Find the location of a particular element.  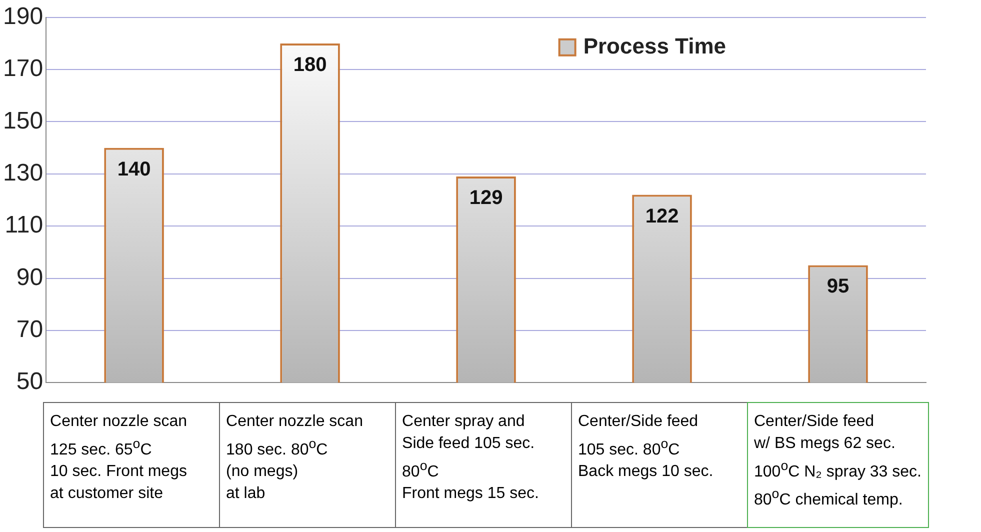

x-tick-label: Center nozzle scan 125 sec. 65$^{o}$C 10 sec. Front megs at customer site is located at coordinates (134, 465).